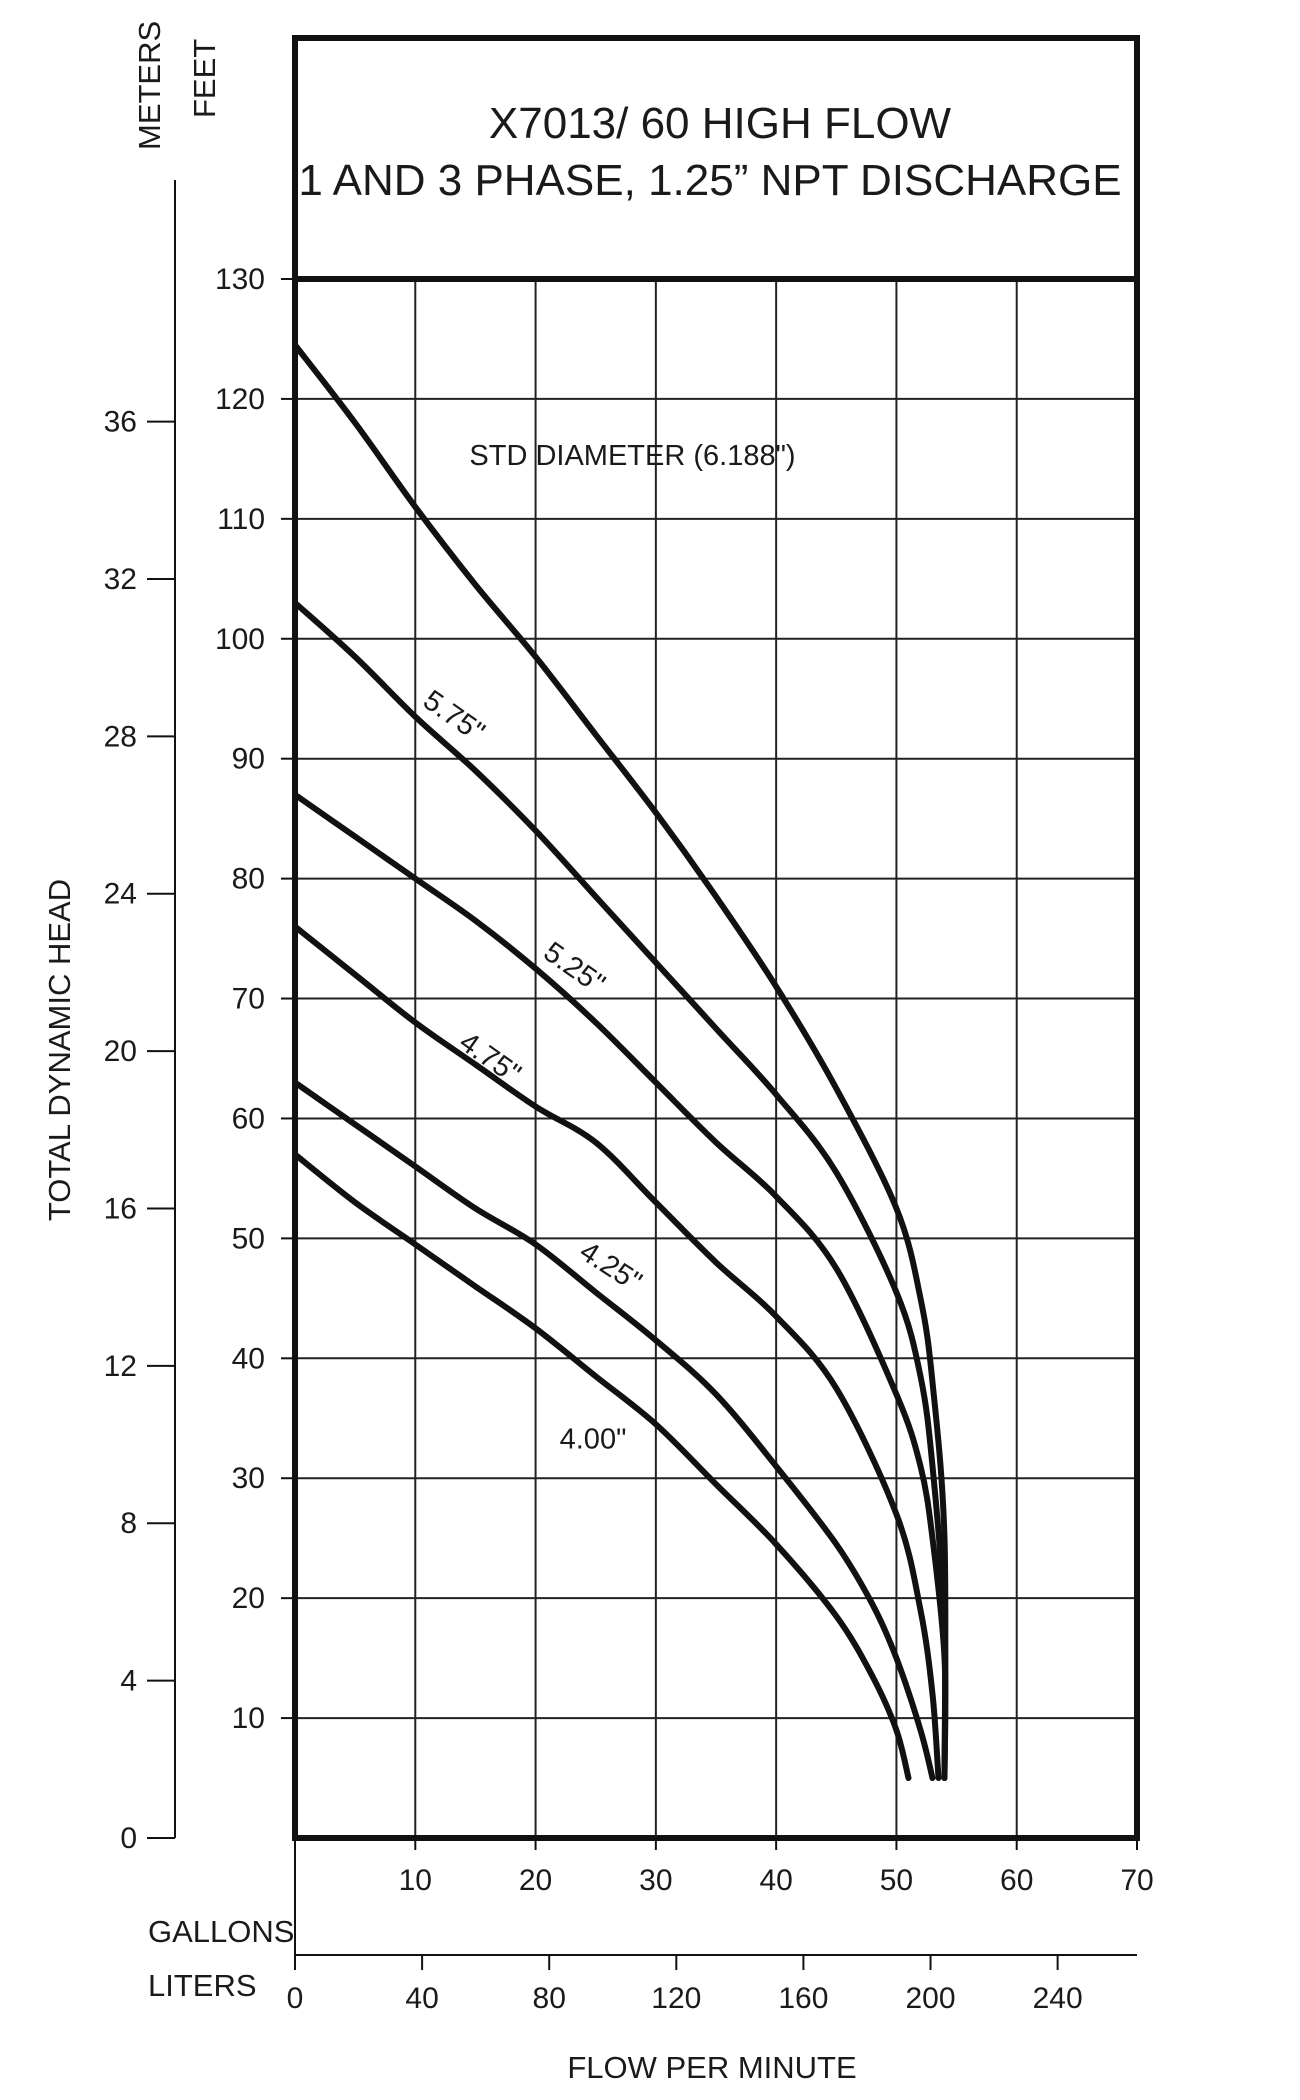 The height and width of the screenshot is (2100, 1300). I want to click on y-tick-label-feet: 100, so click(240, 639).